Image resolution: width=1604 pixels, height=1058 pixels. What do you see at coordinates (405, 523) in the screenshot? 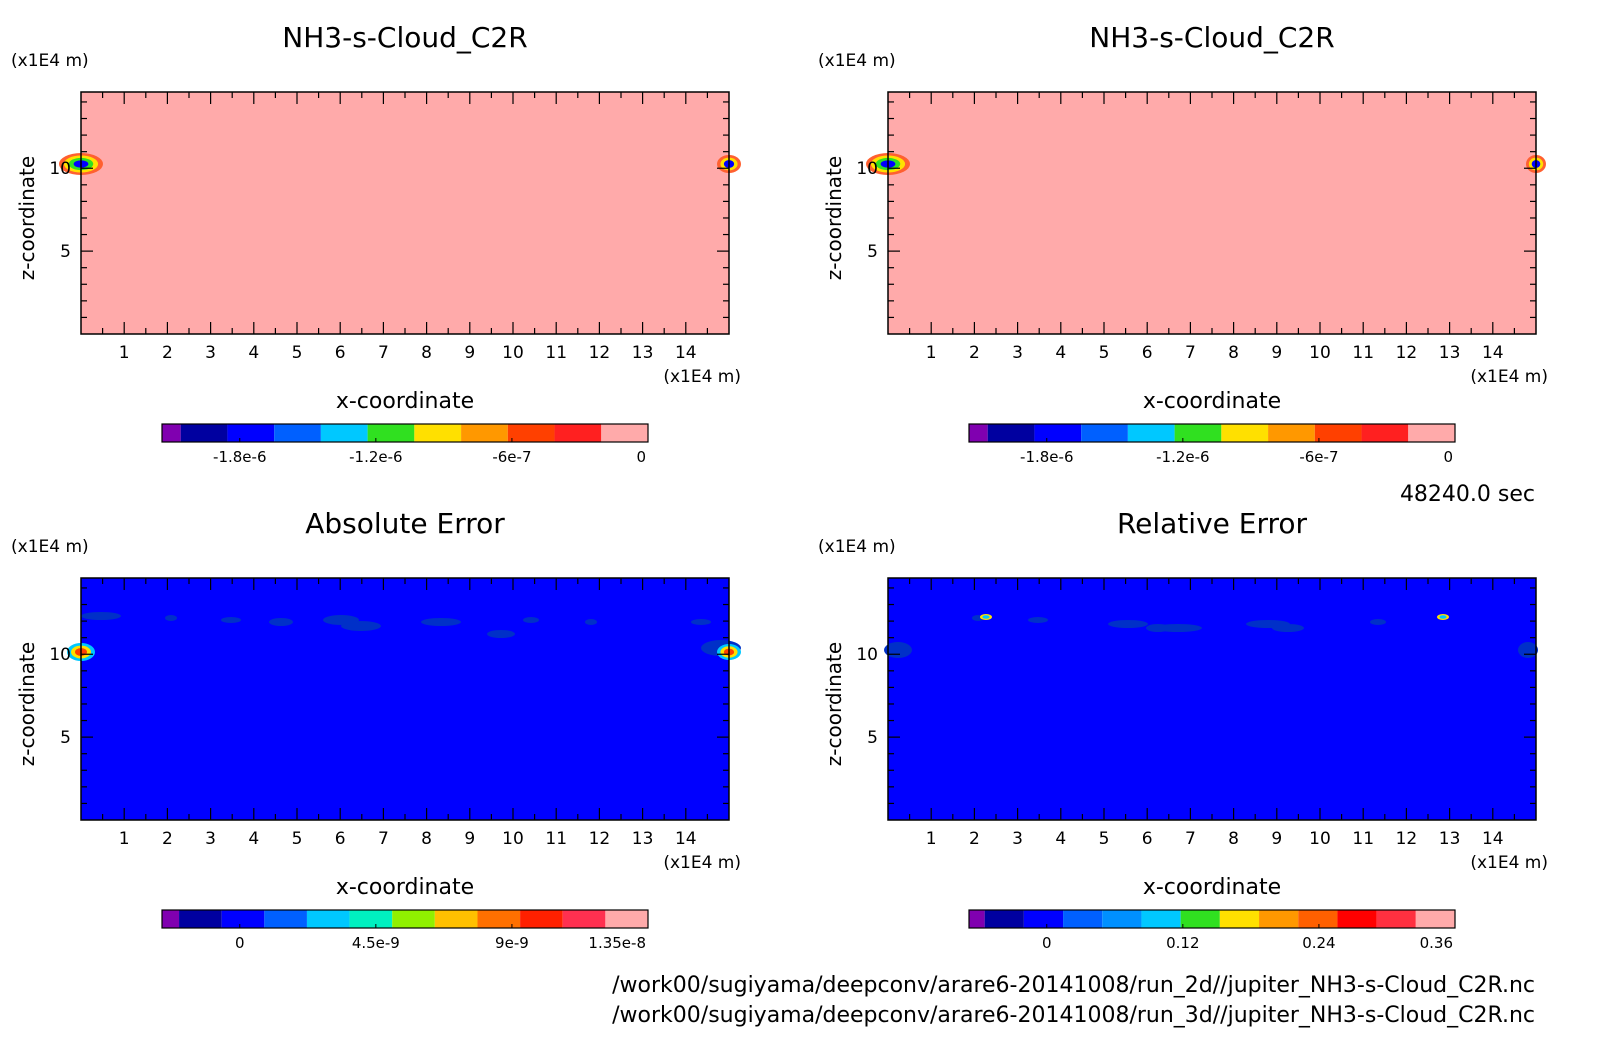
I see `chart-title: Absolute Error` at bounding box center [405, 523].